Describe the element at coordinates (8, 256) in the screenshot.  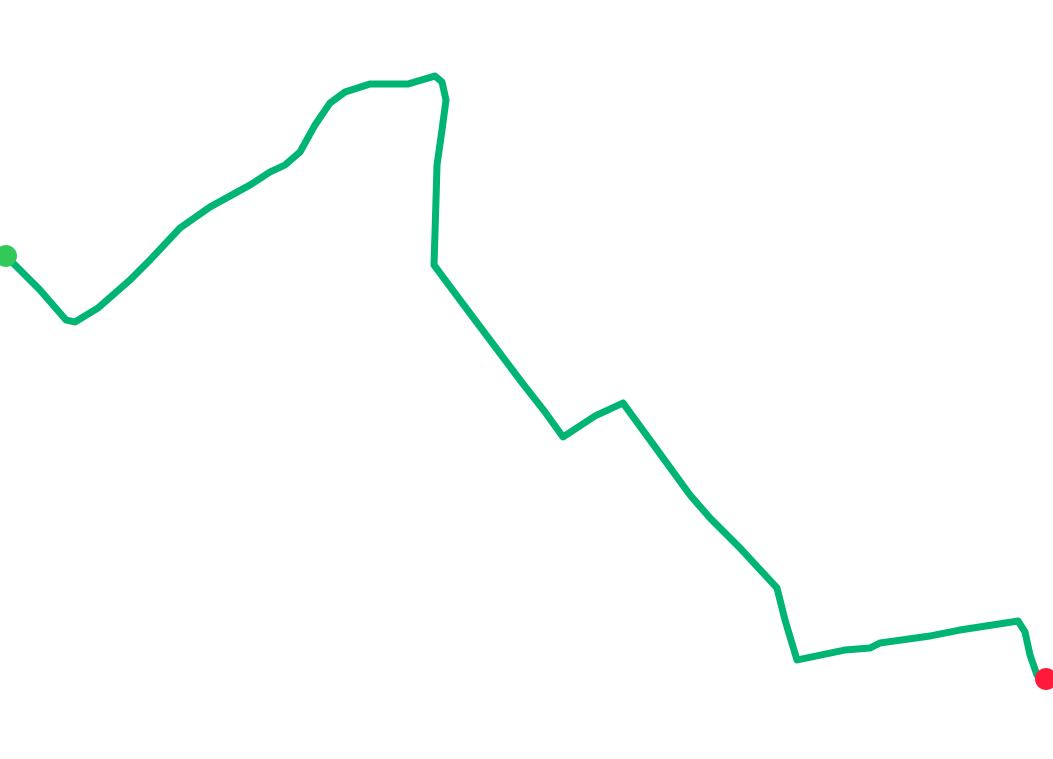
I see `start-point-icon` at that location.